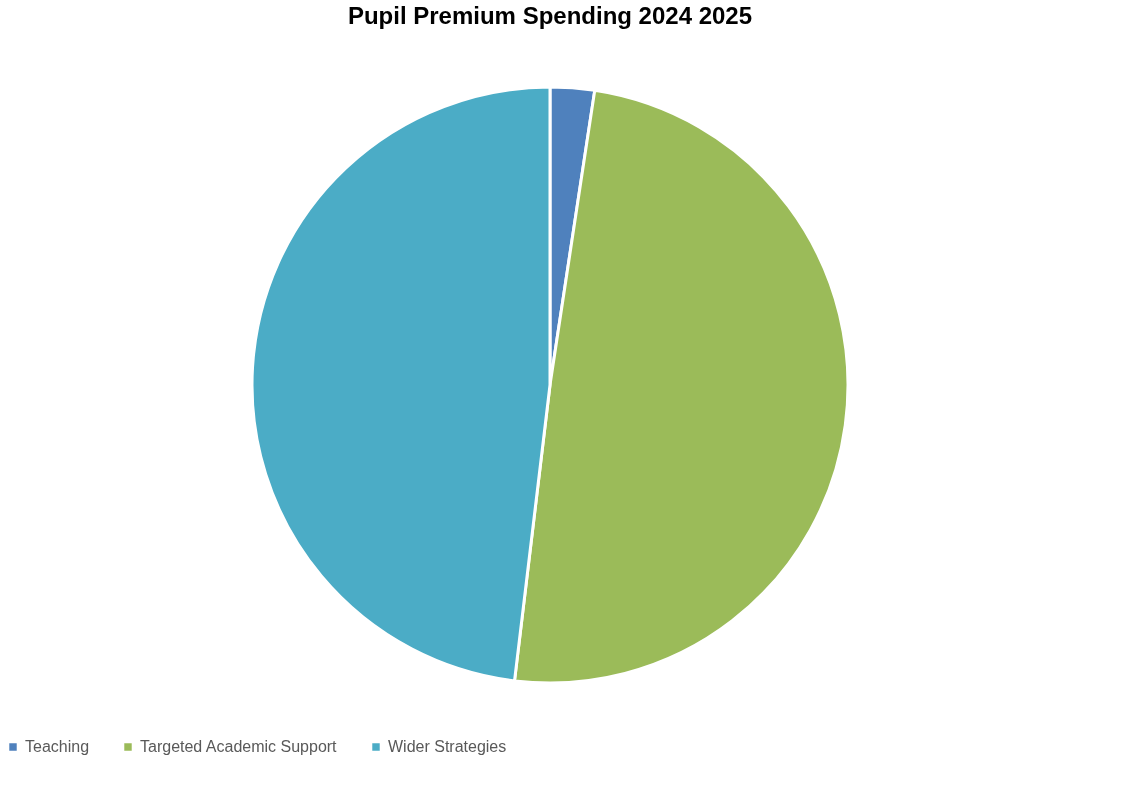  Describe the element at coordinates (57, 746) in the screenshot. I see `legend-label: Teaching` at that location.